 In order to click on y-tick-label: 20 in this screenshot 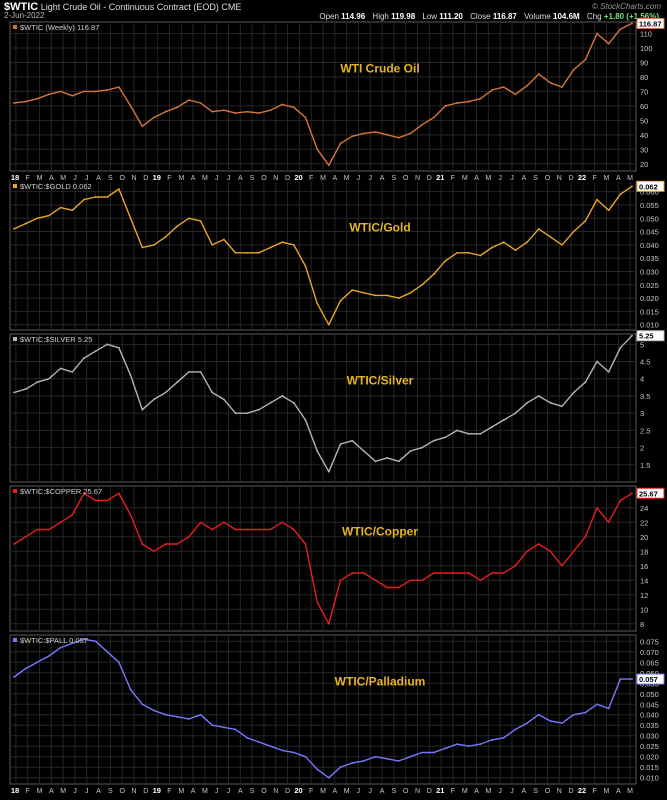, I will do `click(644, 164)`.